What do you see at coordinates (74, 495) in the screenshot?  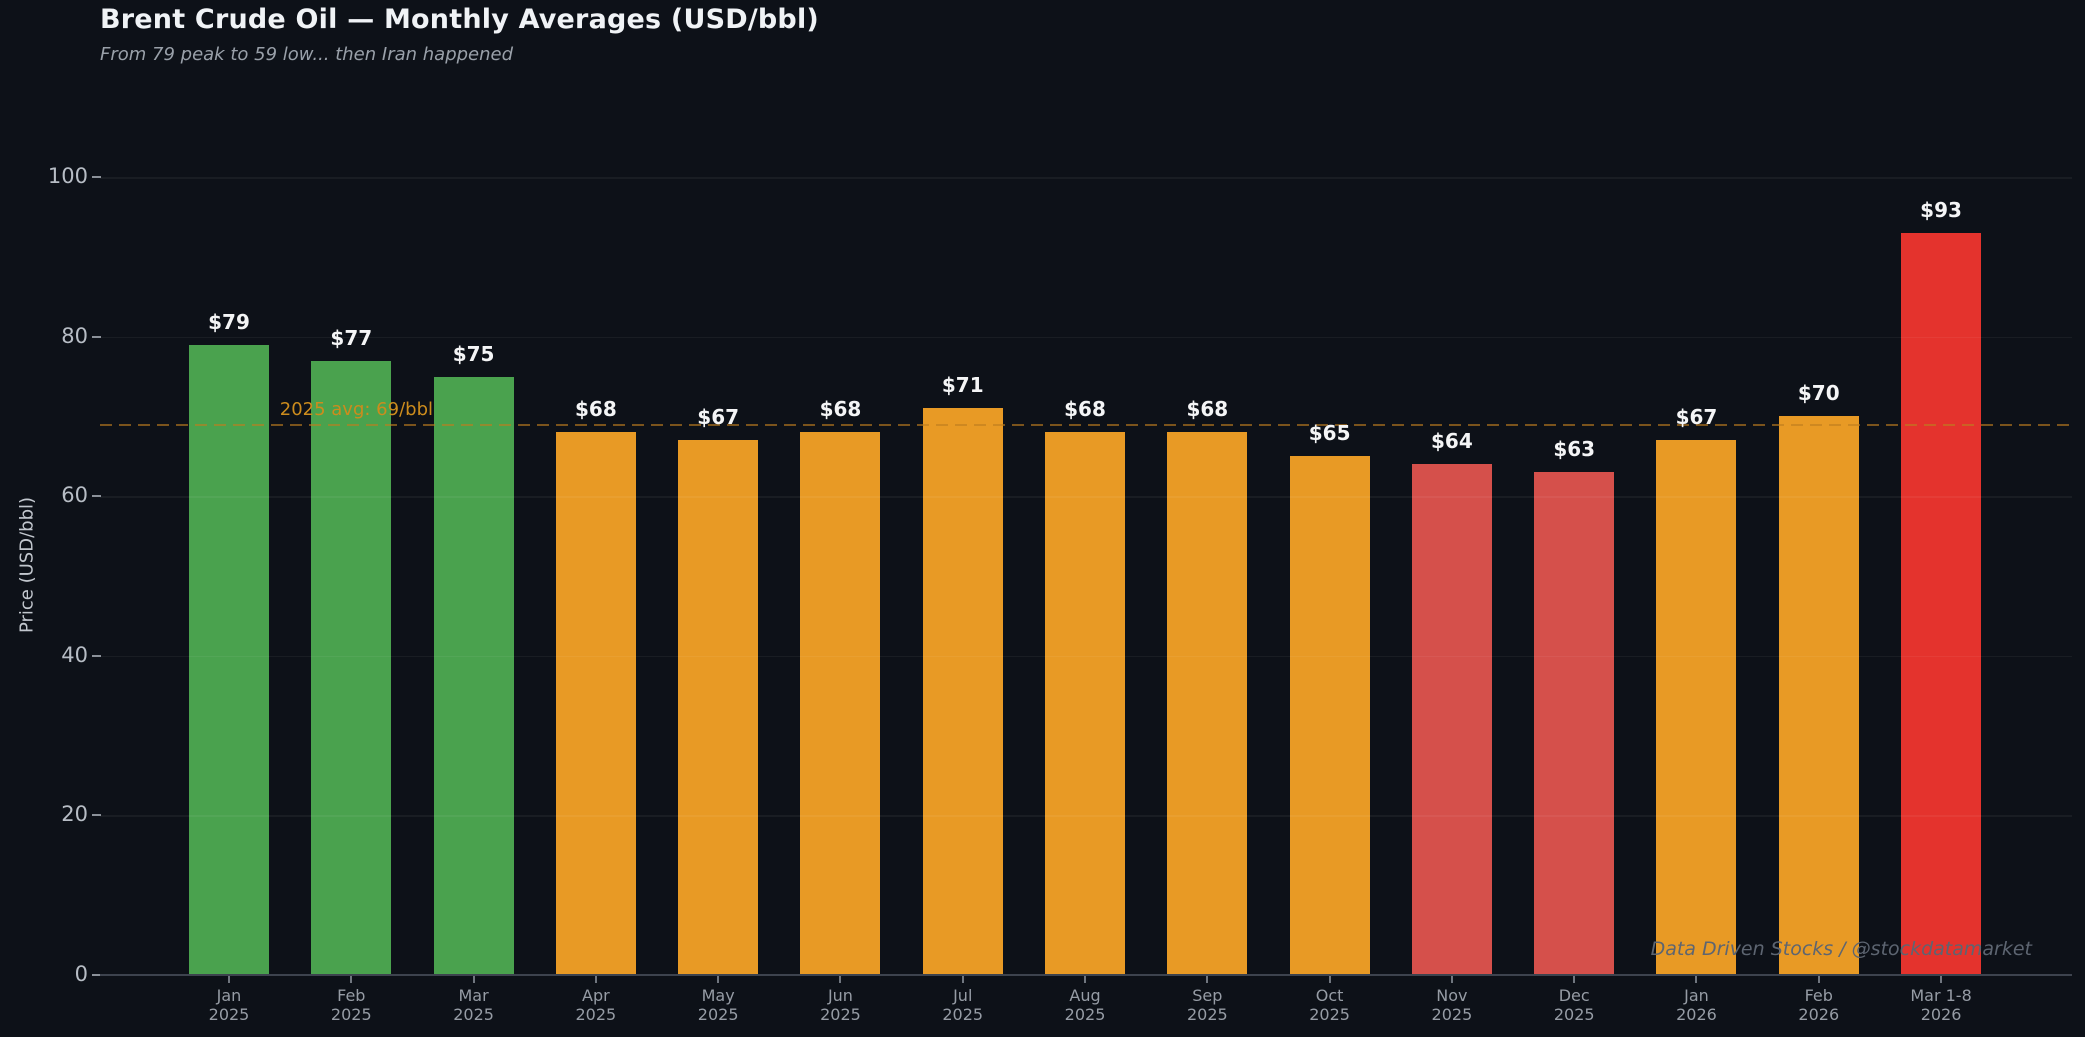 I see `y-tick-label-60: 60` at bounding box center [74, 495].